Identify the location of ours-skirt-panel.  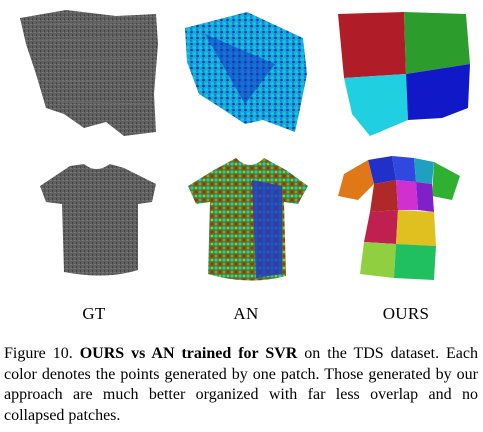
(405, 74).